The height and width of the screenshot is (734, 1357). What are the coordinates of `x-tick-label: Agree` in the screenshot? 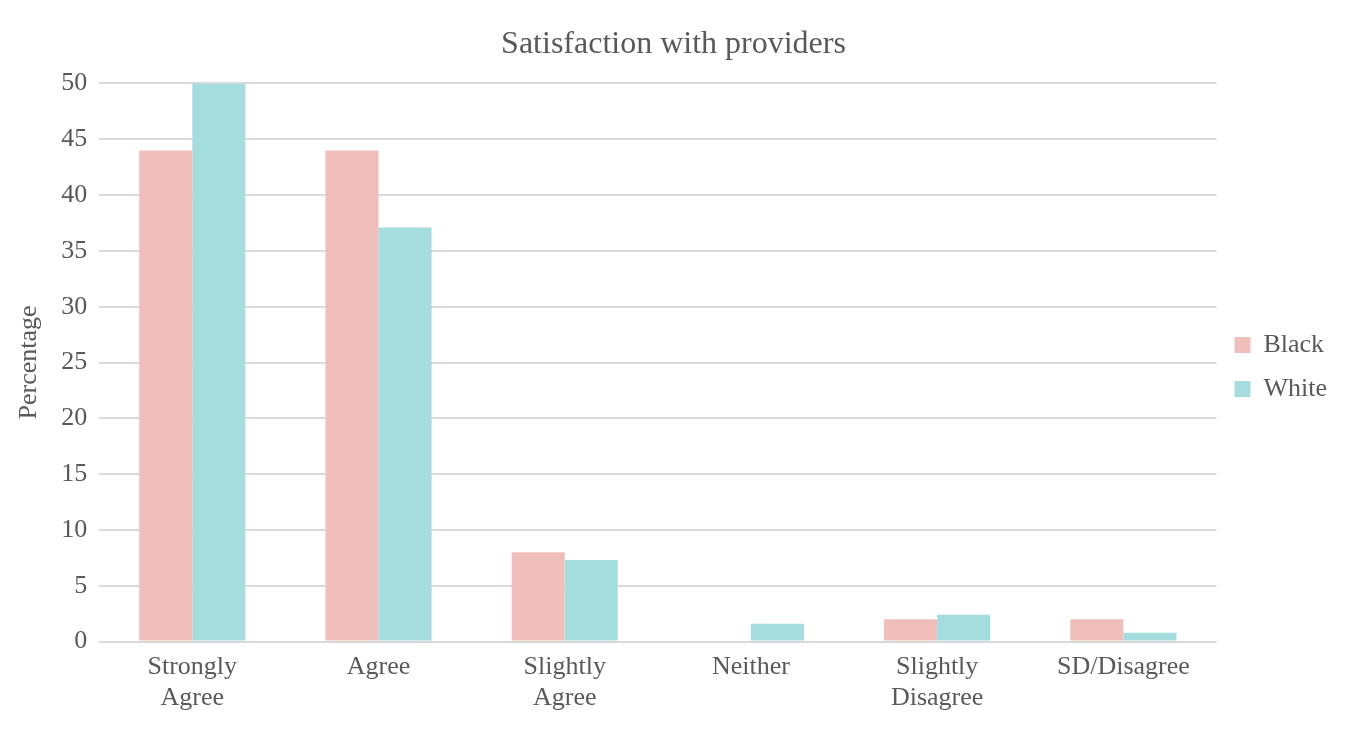 It's located at (378, 666).